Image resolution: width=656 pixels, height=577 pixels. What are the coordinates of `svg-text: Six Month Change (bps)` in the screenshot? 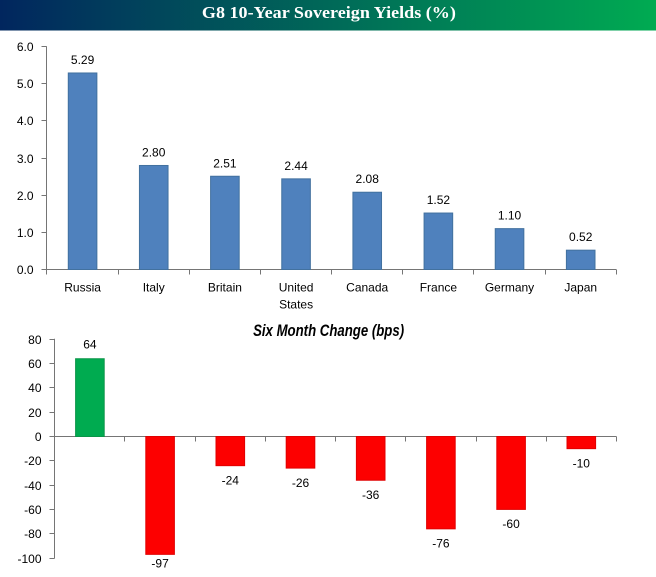 It's located at (328, 330).